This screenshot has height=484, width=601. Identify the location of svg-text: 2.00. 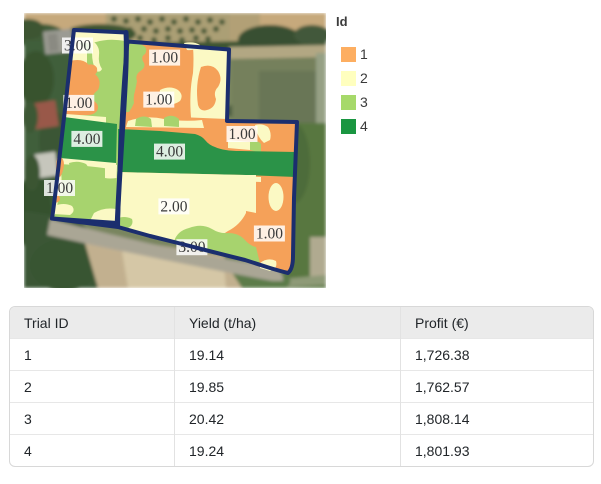
(173, 206).